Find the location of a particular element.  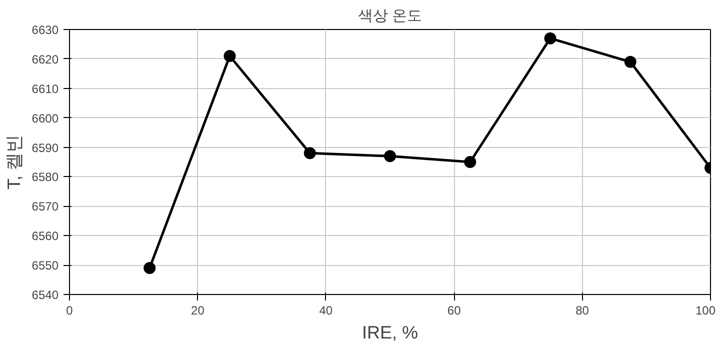

x-tick-label: 20 is located at coordinates (198, 311).